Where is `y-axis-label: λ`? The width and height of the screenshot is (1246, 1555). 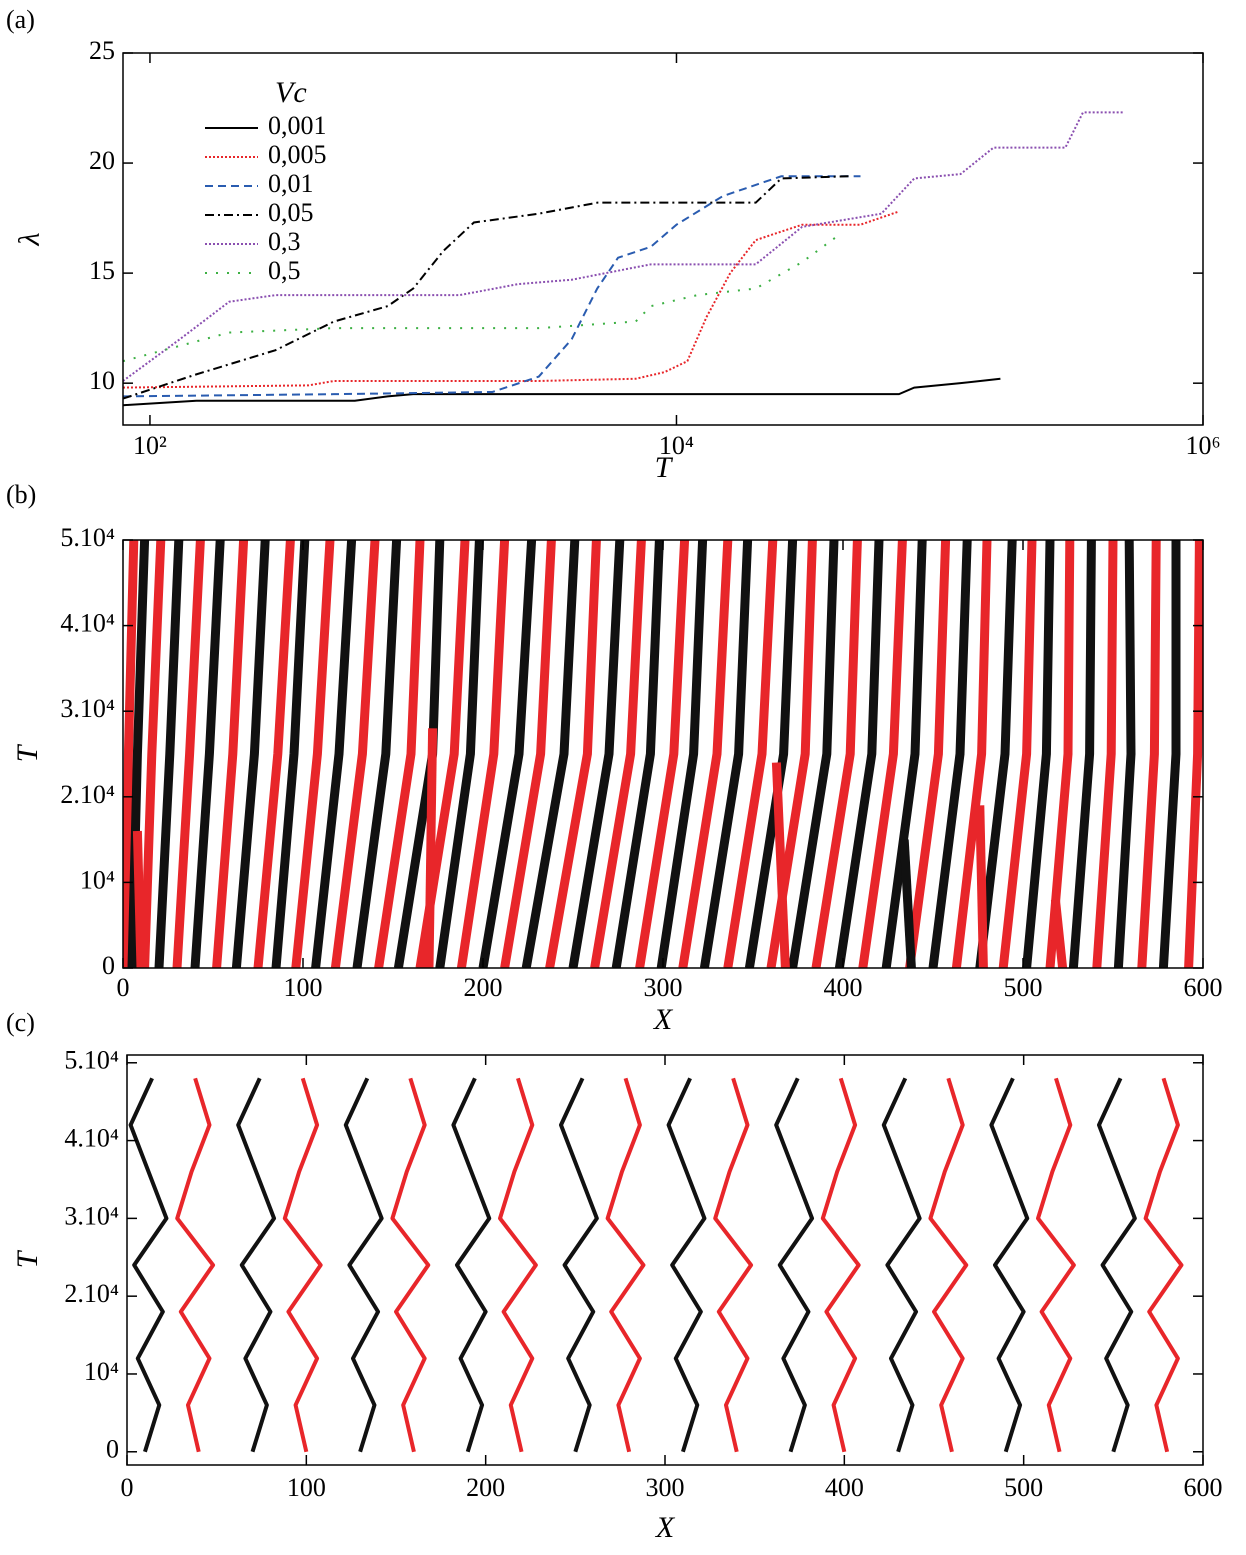 y-axis-label: λ is located at coordinates (29, 240).